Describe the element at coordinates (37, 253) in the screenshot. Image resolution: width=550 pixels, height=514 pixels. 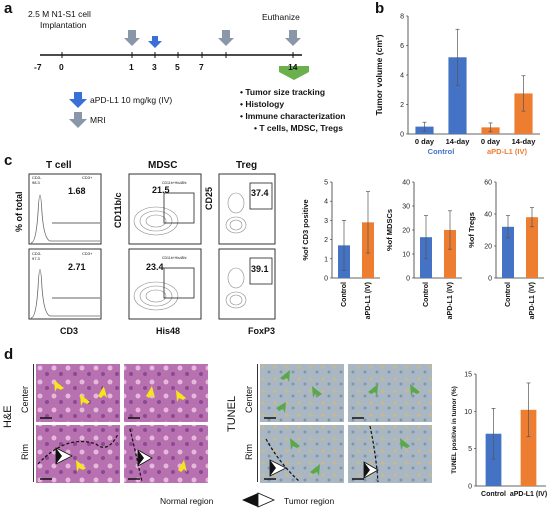
I see `tcell-gate-bot-neg: CD3-` at that location.